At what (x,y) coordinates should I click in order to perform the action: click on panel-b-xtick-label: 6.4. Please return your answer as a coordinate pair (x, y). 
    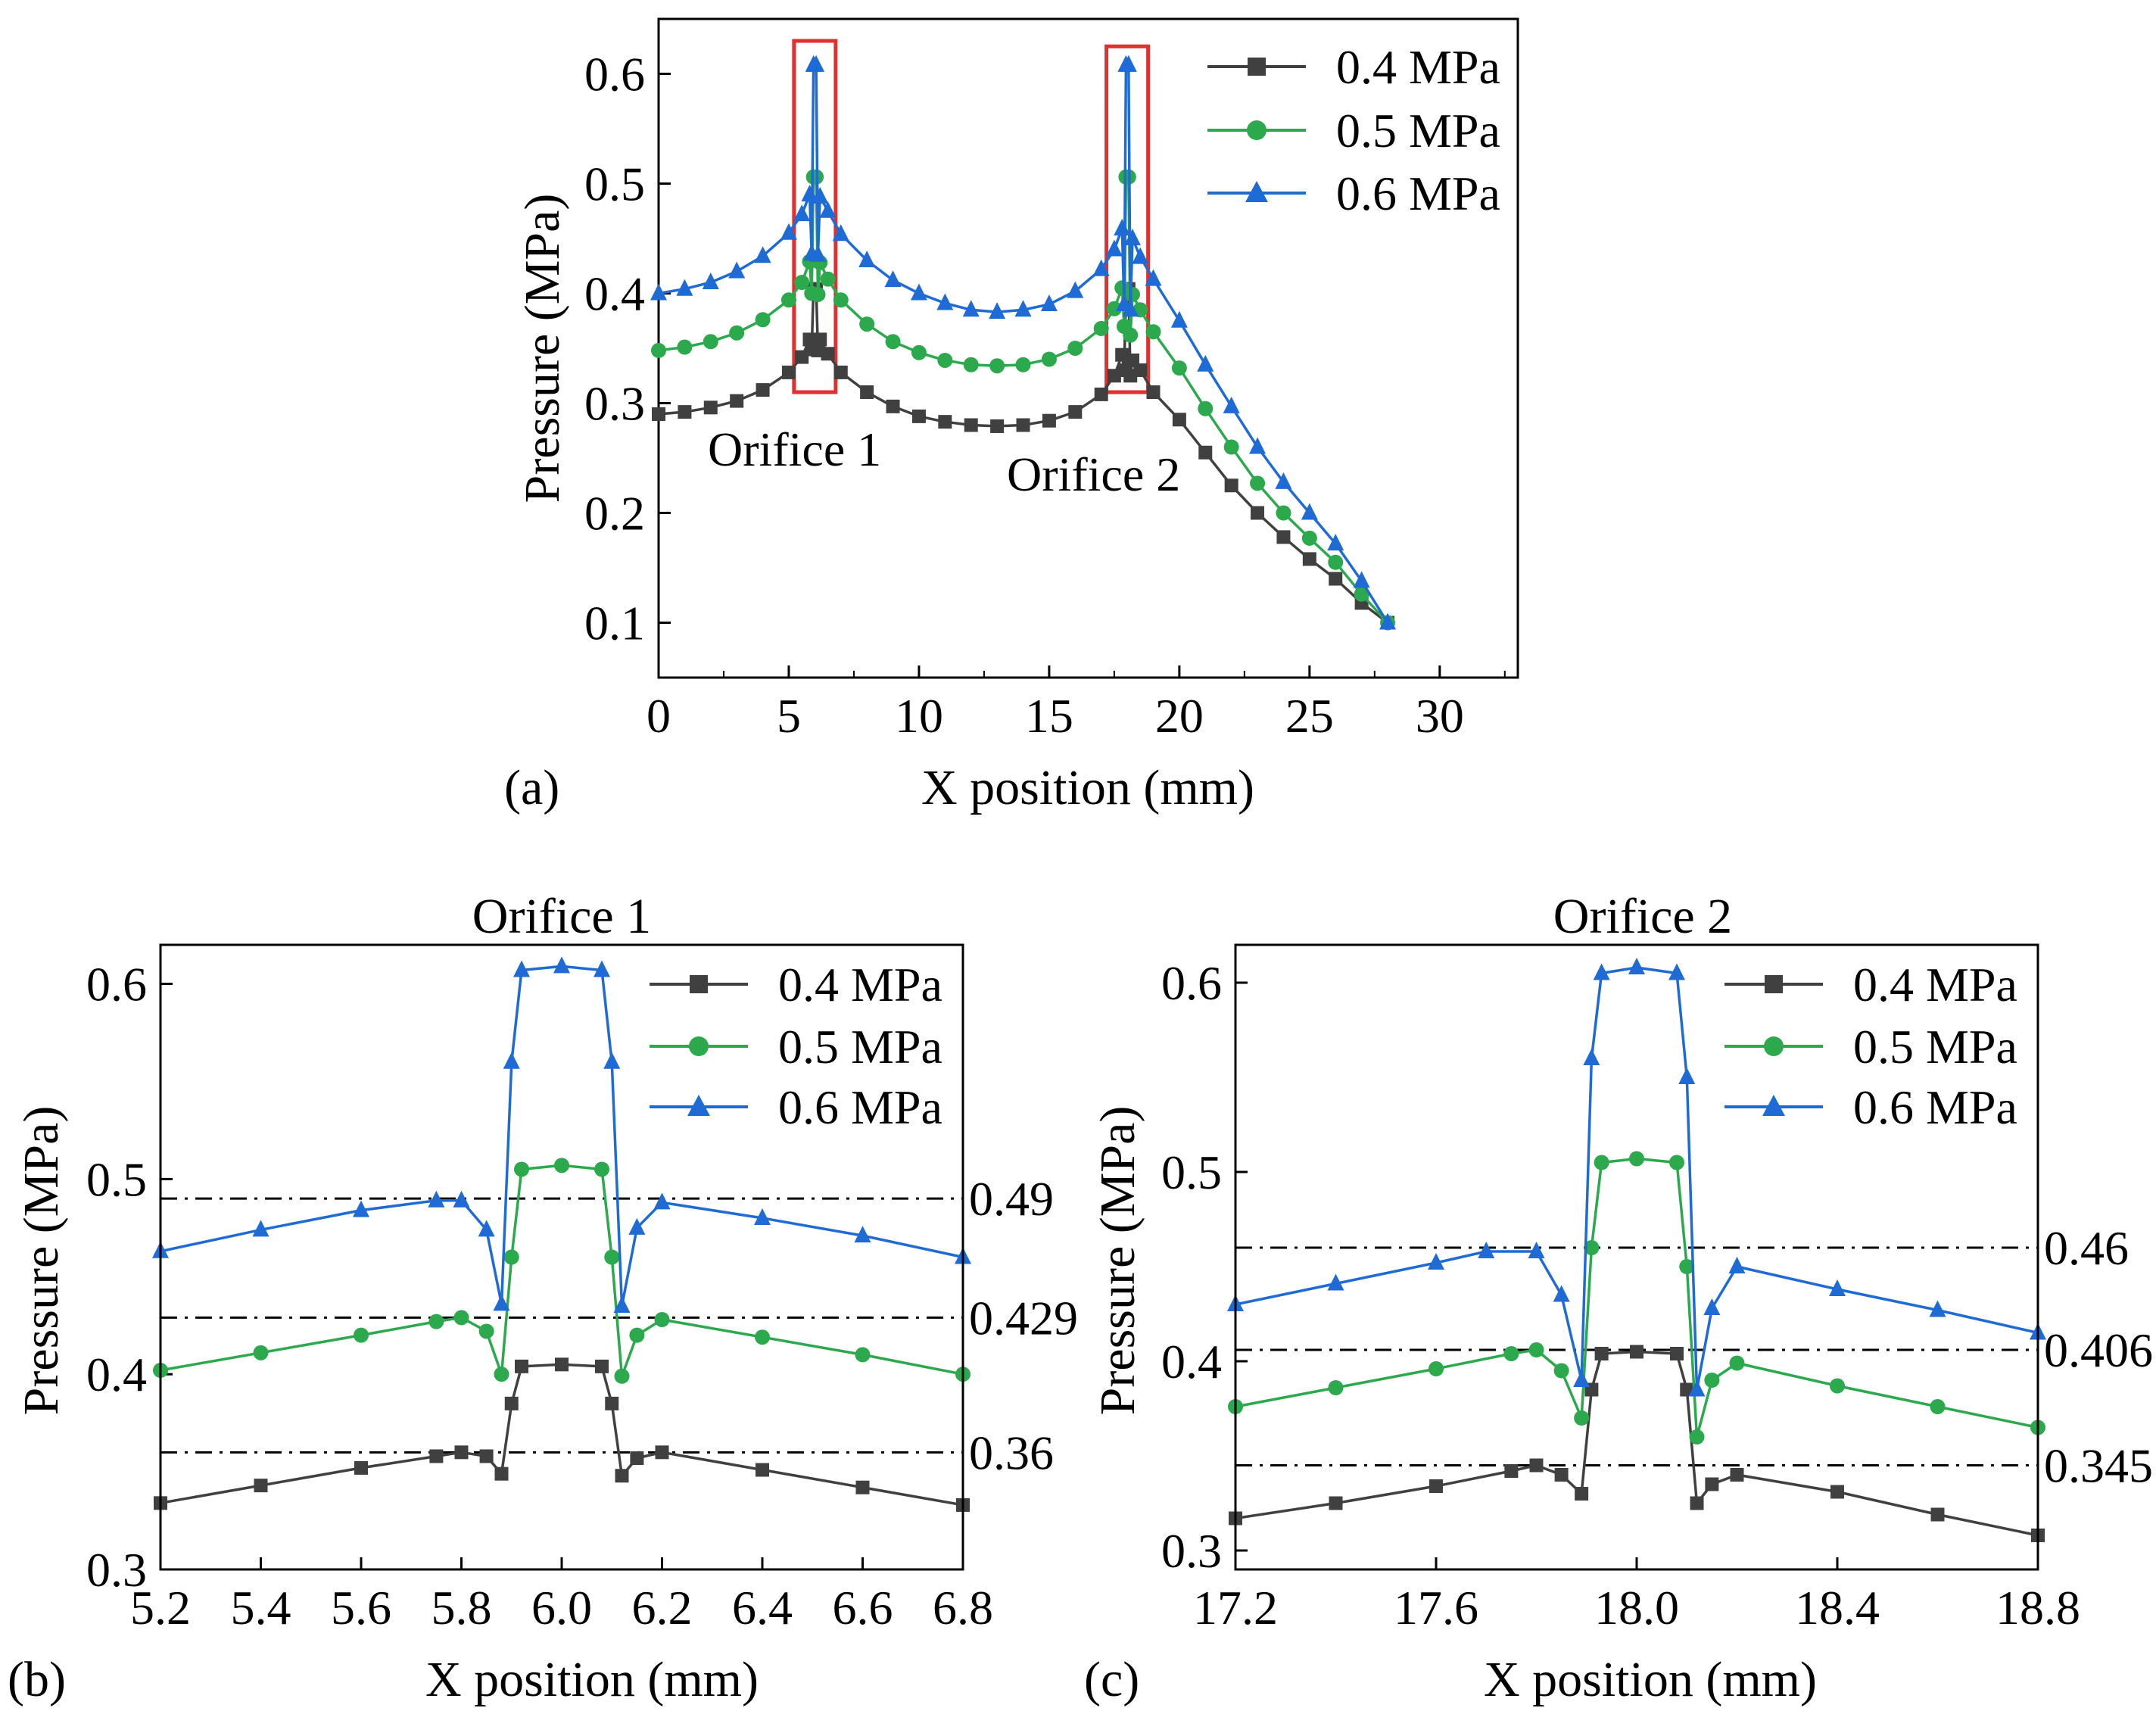
    Looking at the image, I should click on (762, 1608).